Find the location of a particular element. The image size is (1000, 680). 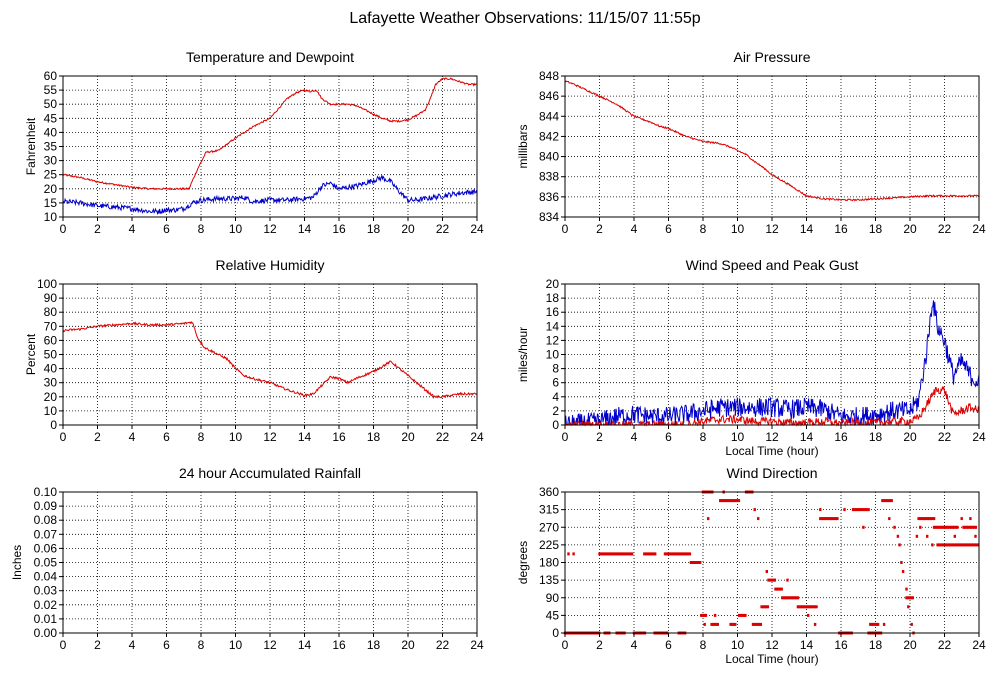

x-tick-label: 0 is located at coordinates (63, 437).